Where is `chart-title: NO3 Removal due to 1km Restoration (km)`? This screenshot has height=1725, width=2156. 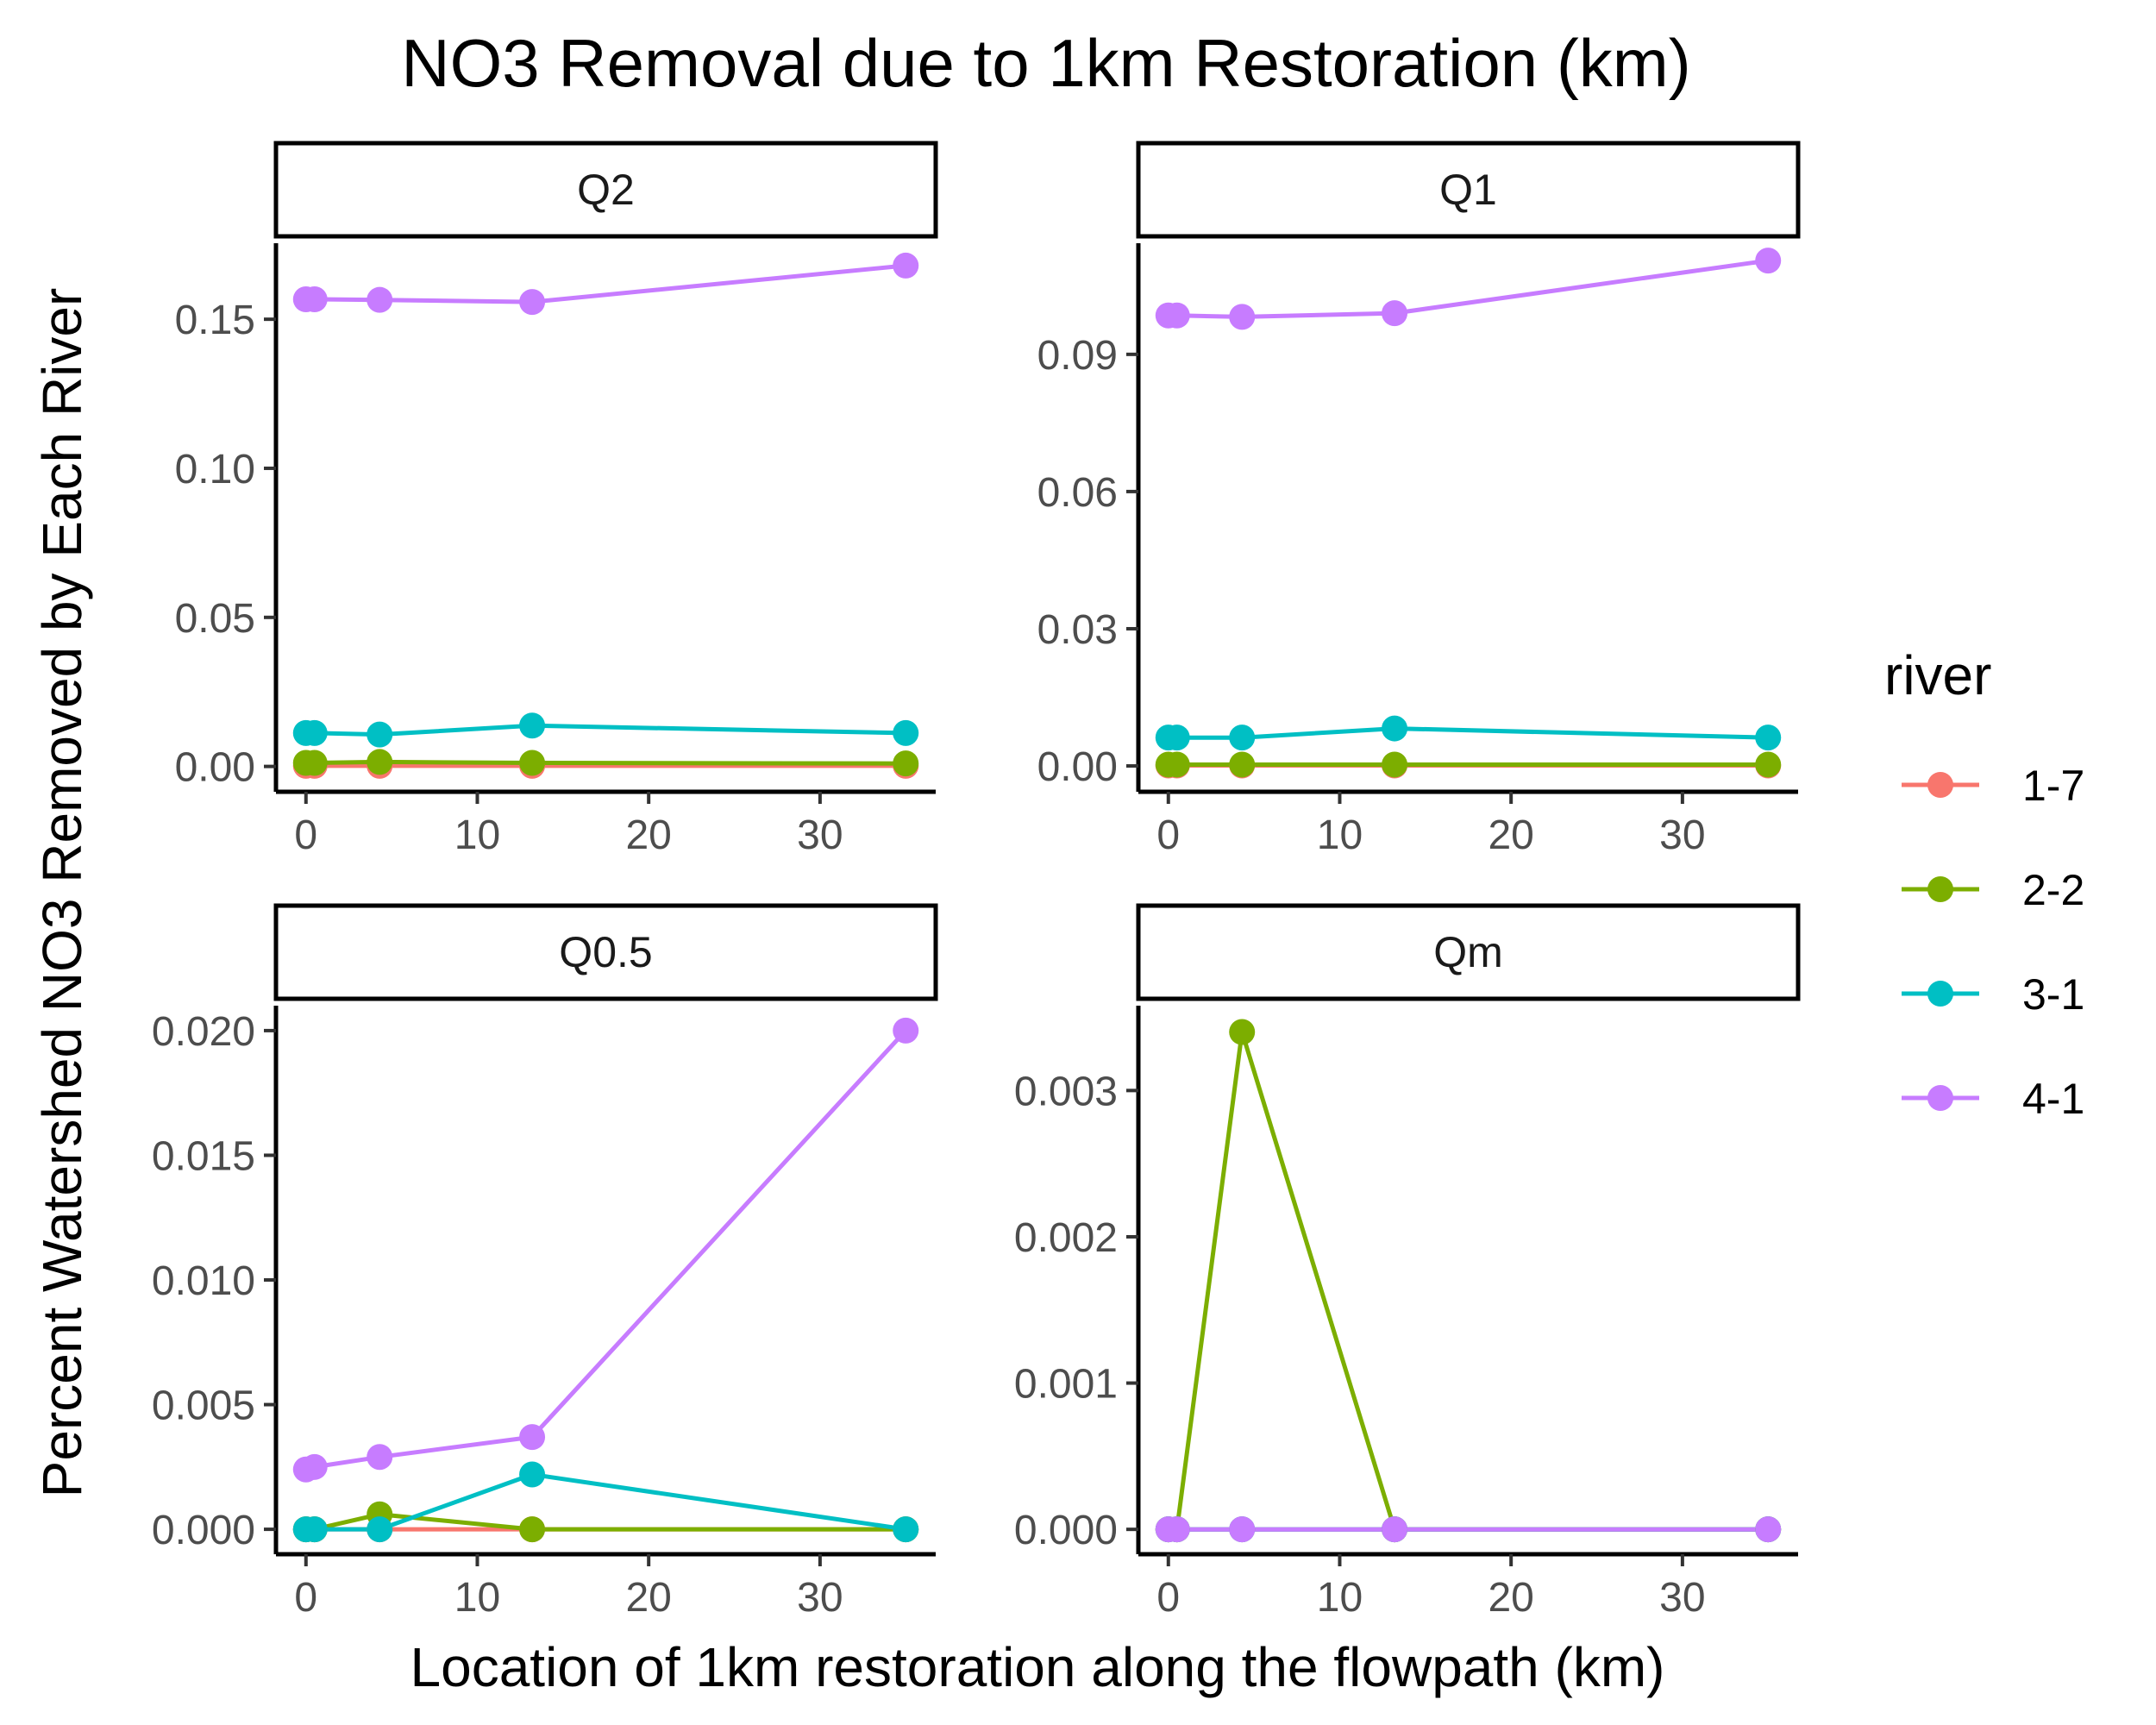
chart-title: NO3 Removal due to 1km Restoration (km) is located at coordinates (1046, 63).